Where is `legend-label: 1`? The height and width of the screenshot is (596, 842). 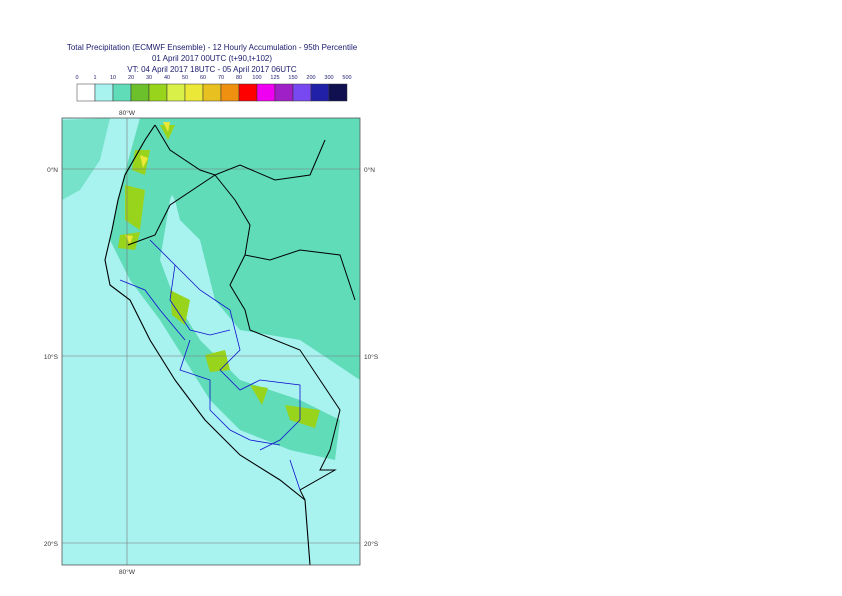
legend-label: 1 is located at coordinates (94, 78).